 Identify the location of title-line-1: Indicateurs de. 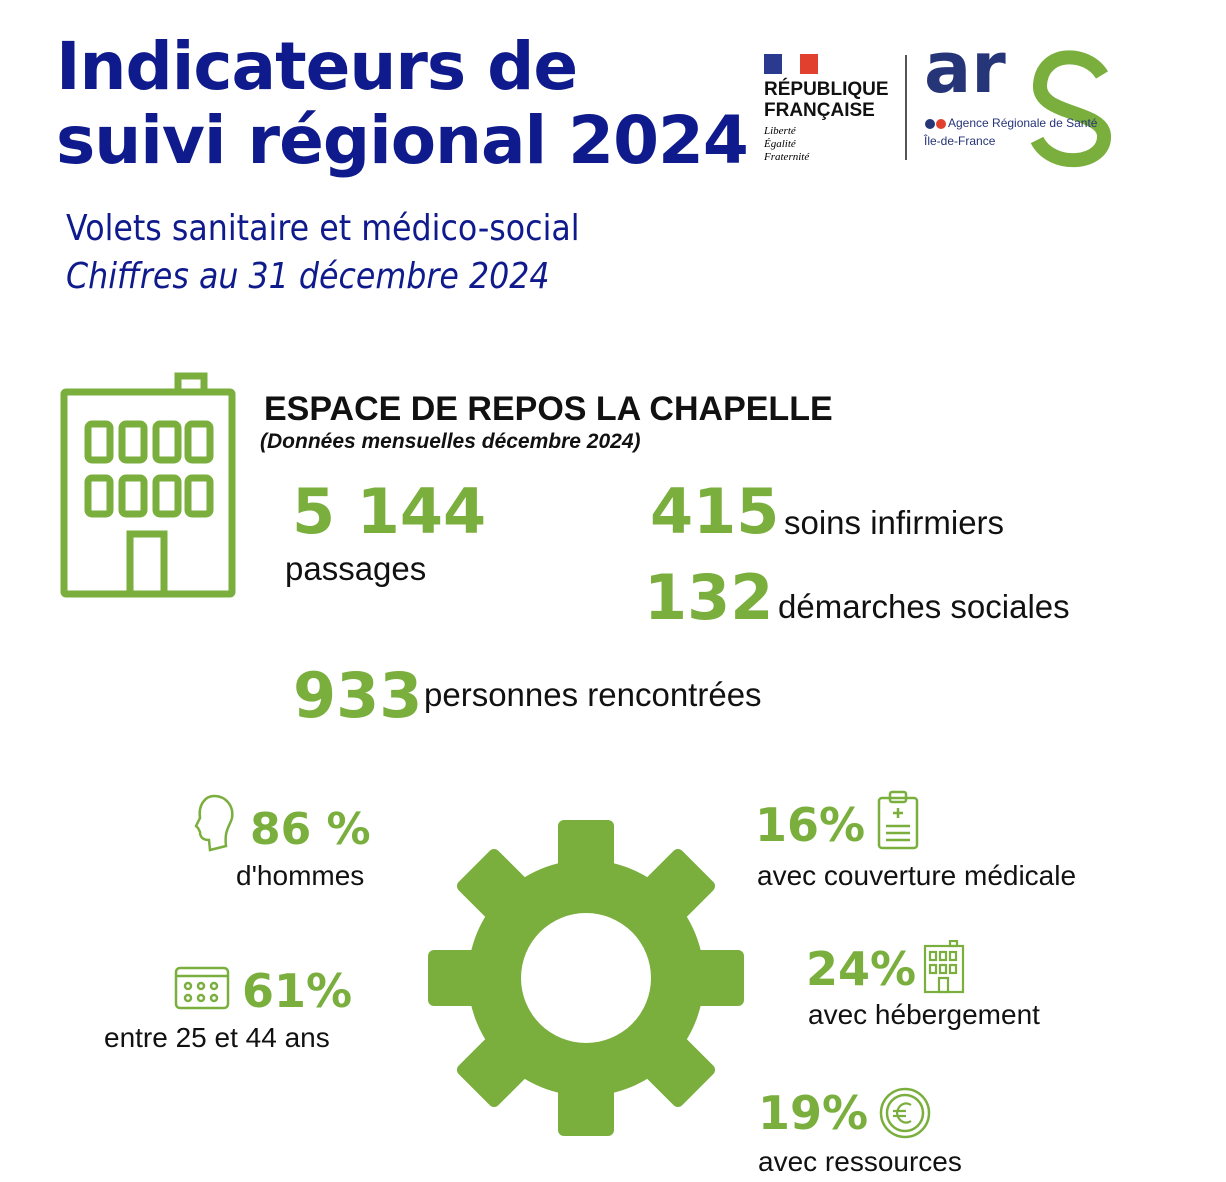
(317, 66).